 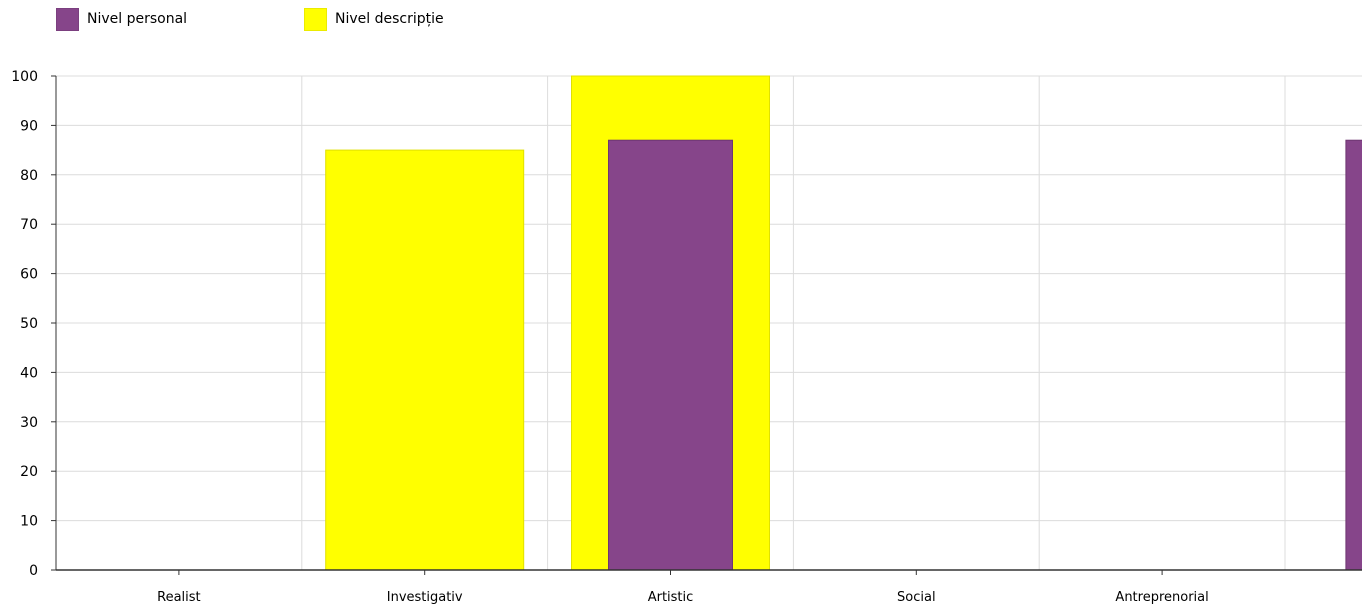 What do you see at coordinates (29, 472) in the screenshot?
I see `y-tick-label: 20` at bounding box center [29, 472].